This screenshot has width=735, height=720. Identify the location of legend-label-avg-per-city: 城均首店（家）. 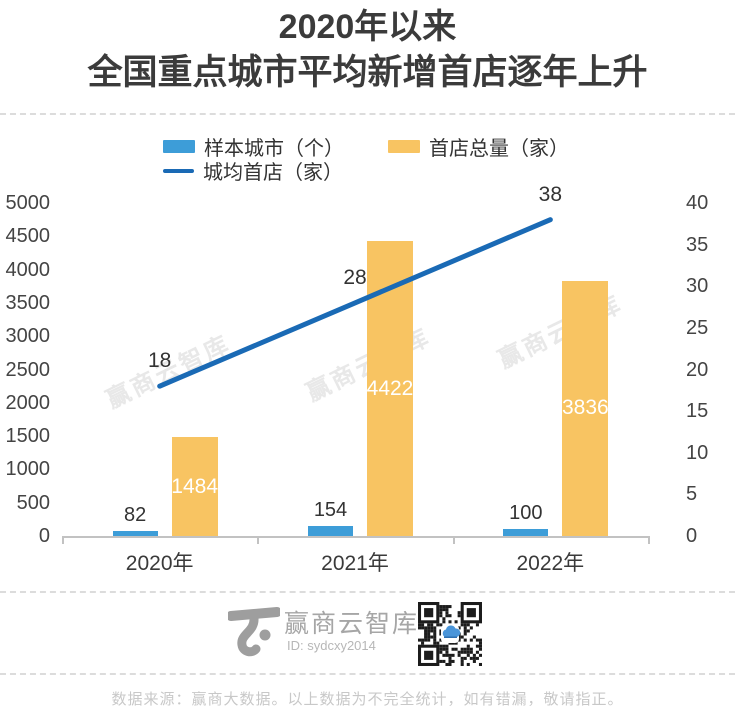
(273, 173).